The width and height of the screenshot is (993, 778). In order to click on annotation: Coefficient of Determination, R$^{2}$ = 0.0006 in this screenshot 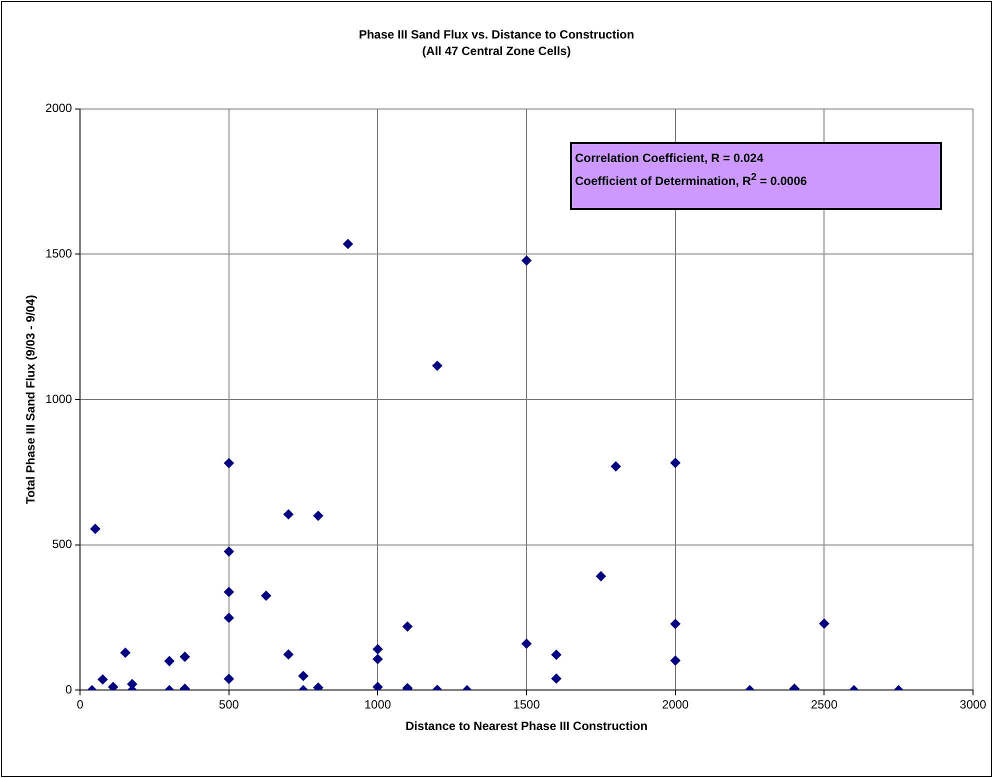, I will do `click(691, 180)`.